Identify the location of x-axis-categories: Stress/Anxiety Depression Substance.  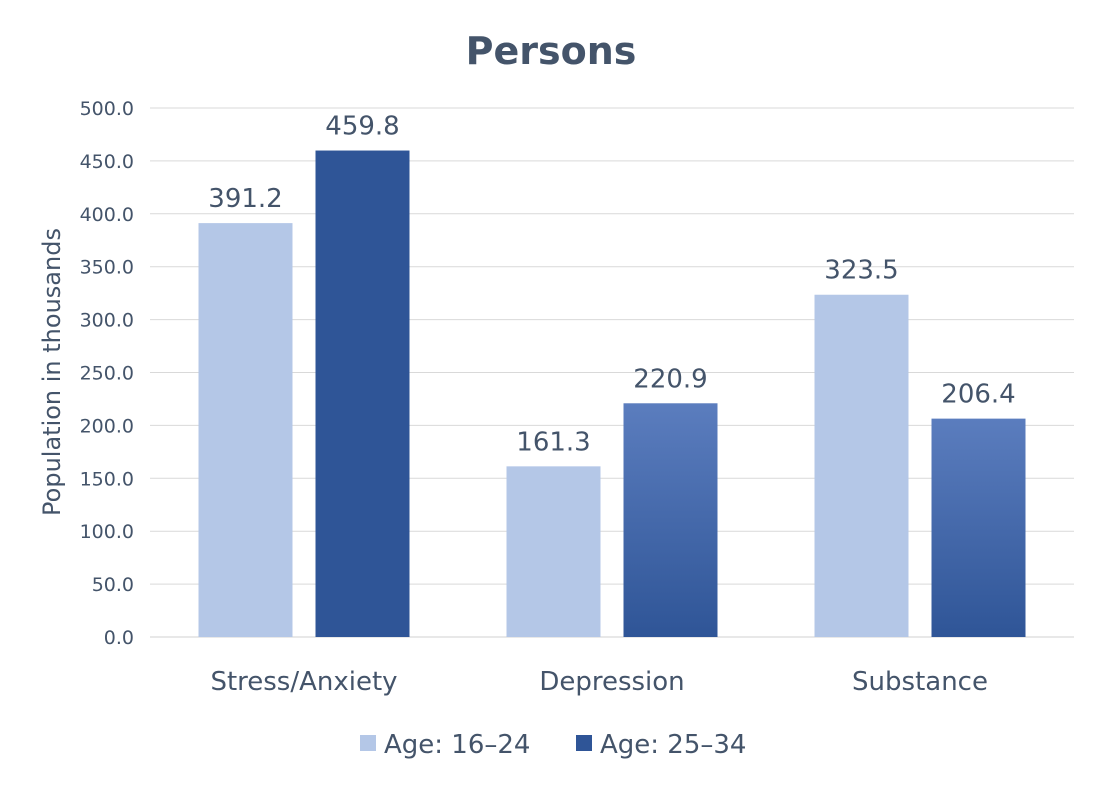
(599, 682).